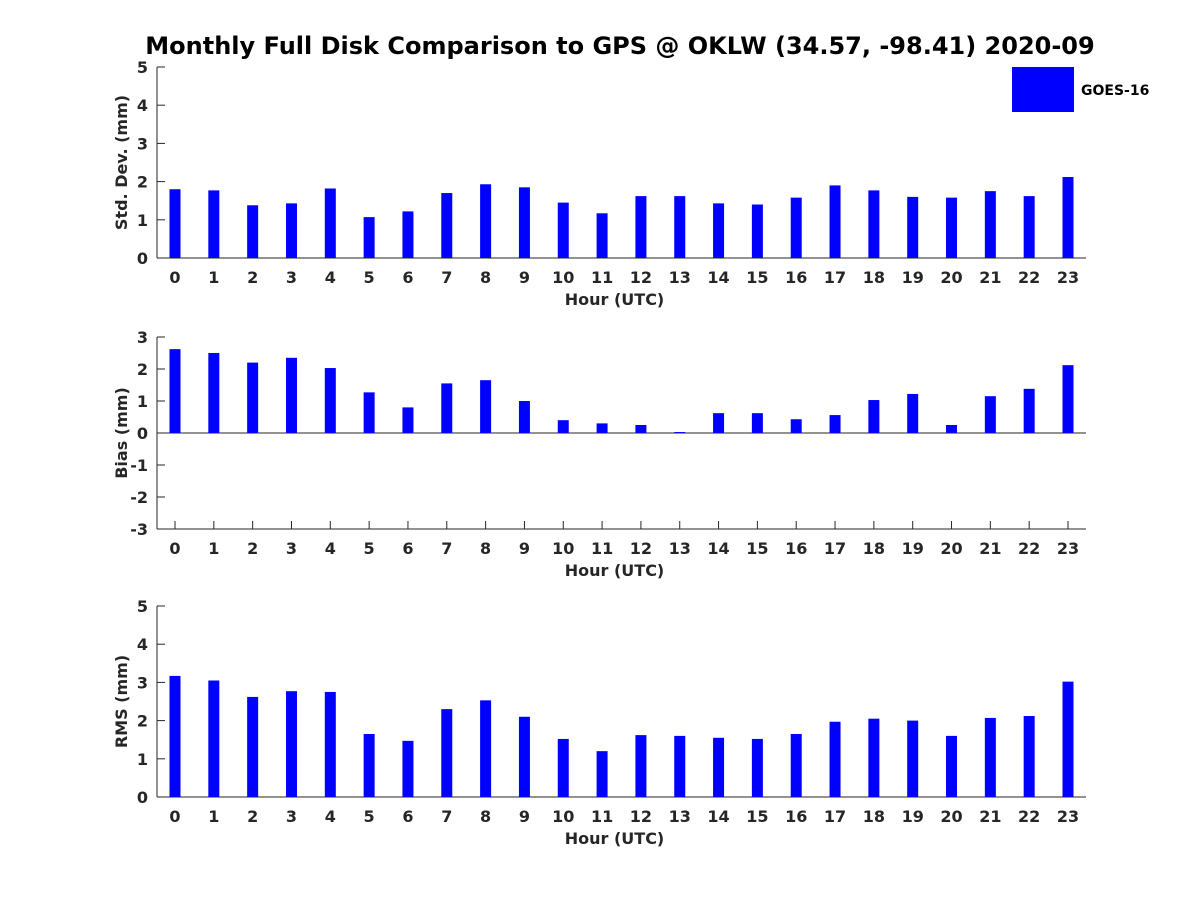  Describe the element at coordinates (142, 67) in the screenshot. I see `y-tick-label: 5` at that location.